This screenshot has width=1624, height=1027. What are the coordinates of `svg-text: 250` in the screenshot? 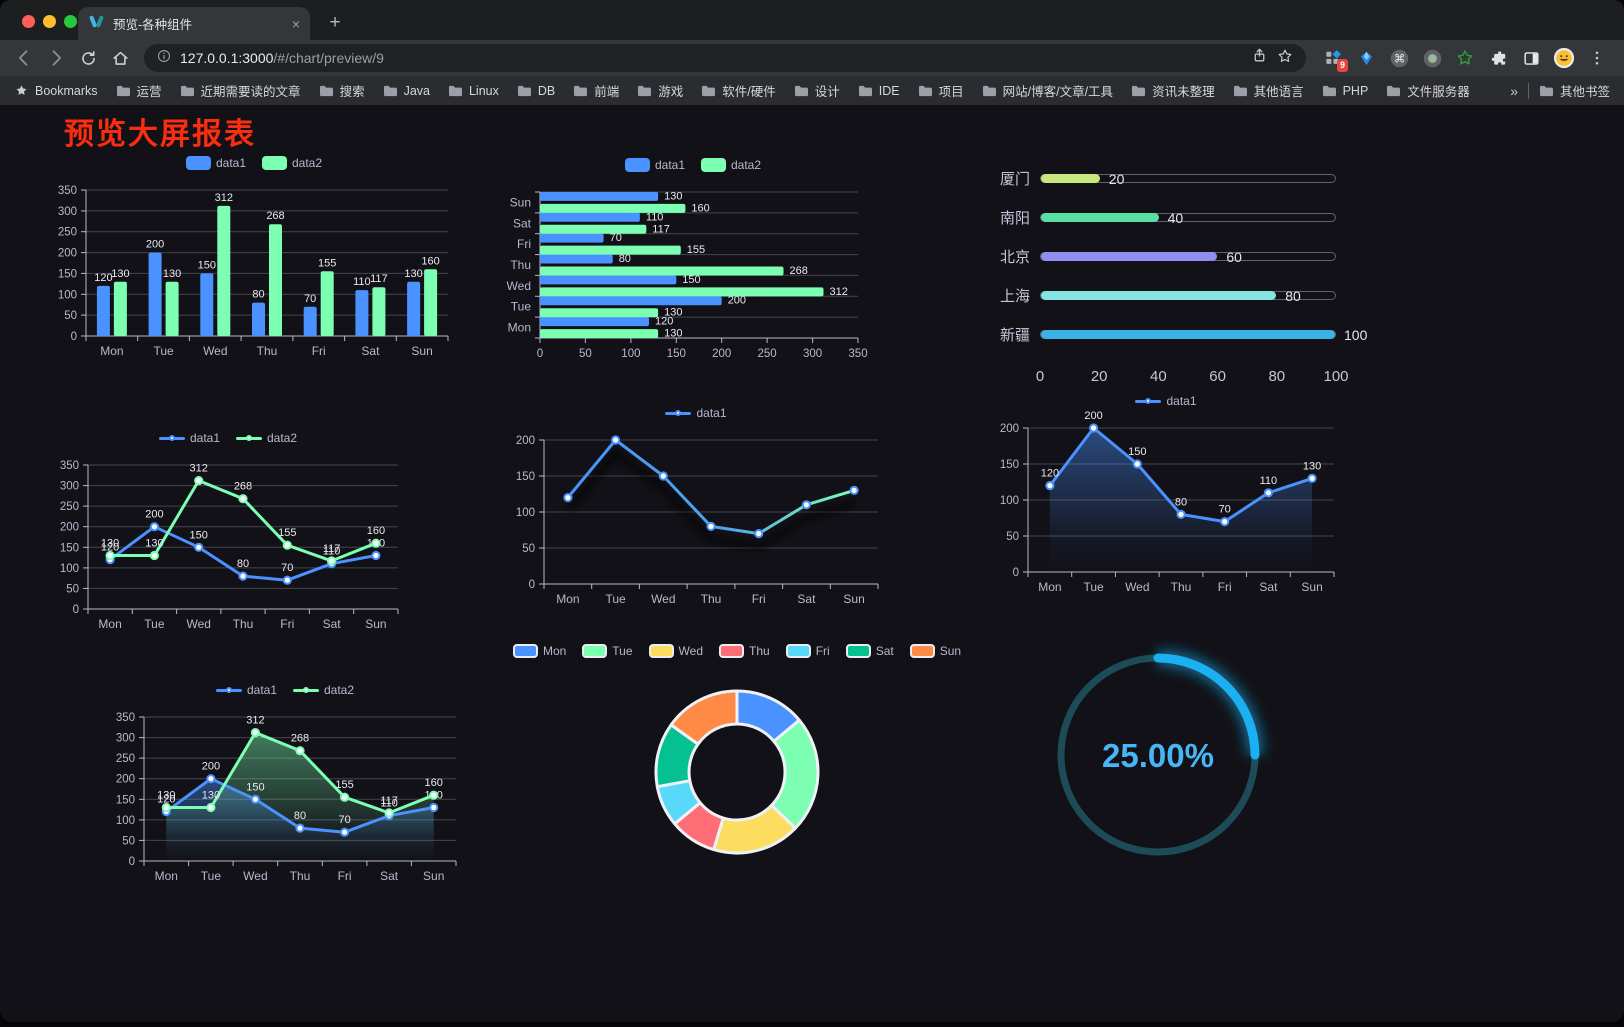 It's located at (125, 759).